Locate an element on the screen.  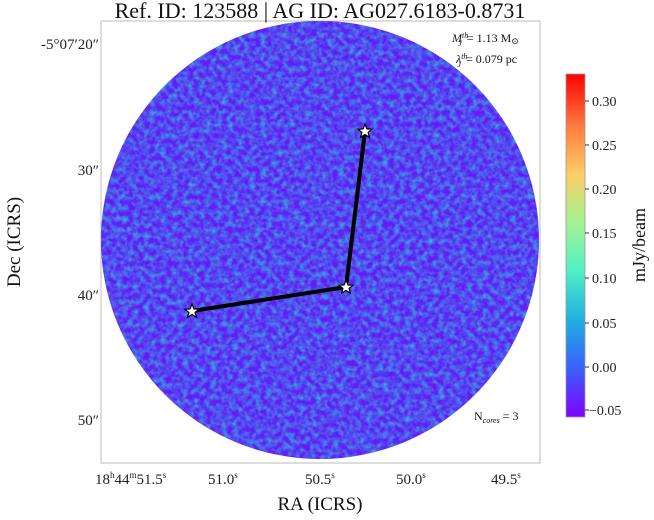
xtick-label-first: 18h44m51.5s is located at coordinates (131, 479).